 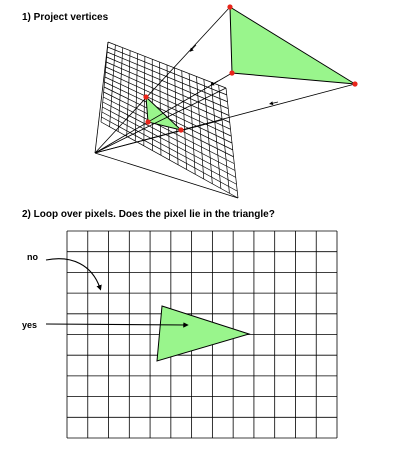 I want to click on label-yes: yes, so click(x=30, y=325).